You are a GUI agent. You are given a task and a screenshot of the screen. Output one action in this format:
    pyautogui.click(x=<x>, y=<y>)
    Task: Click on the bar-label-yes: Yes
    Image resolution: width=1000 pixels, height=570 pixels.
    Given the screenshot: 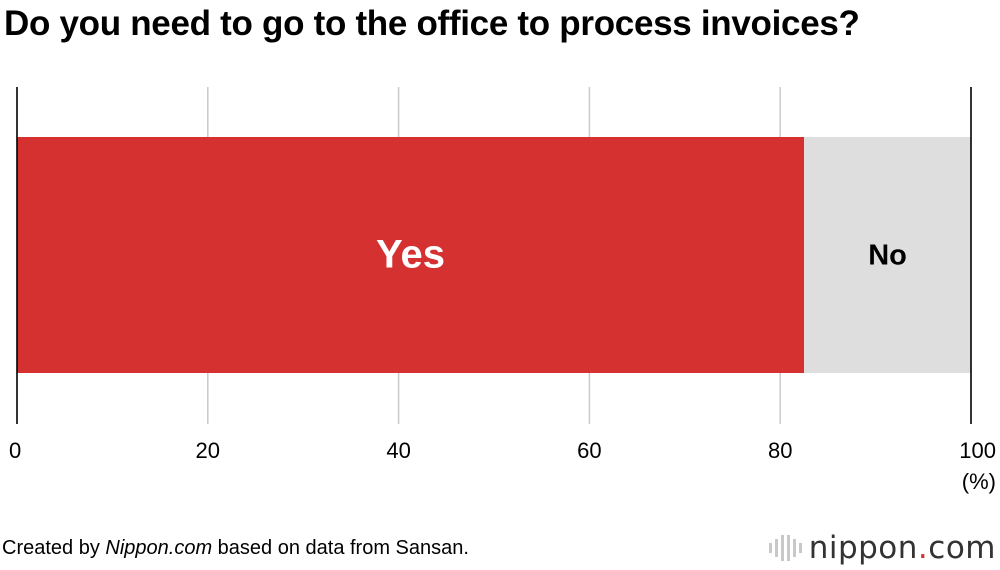 What is the action you would take?
    pyautogui.click(x=410, y=255)
    